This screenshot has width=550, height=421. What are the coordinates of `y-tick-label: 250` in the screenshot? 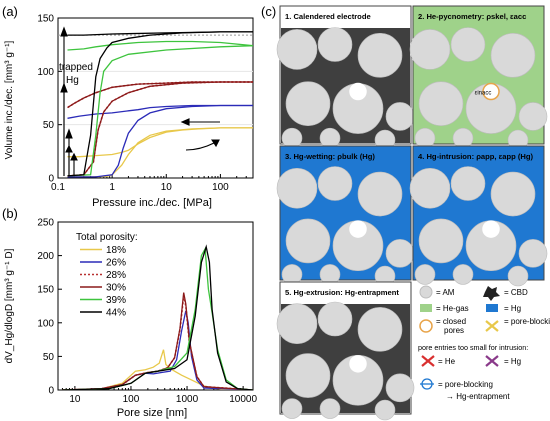 It's located at (45, 223).